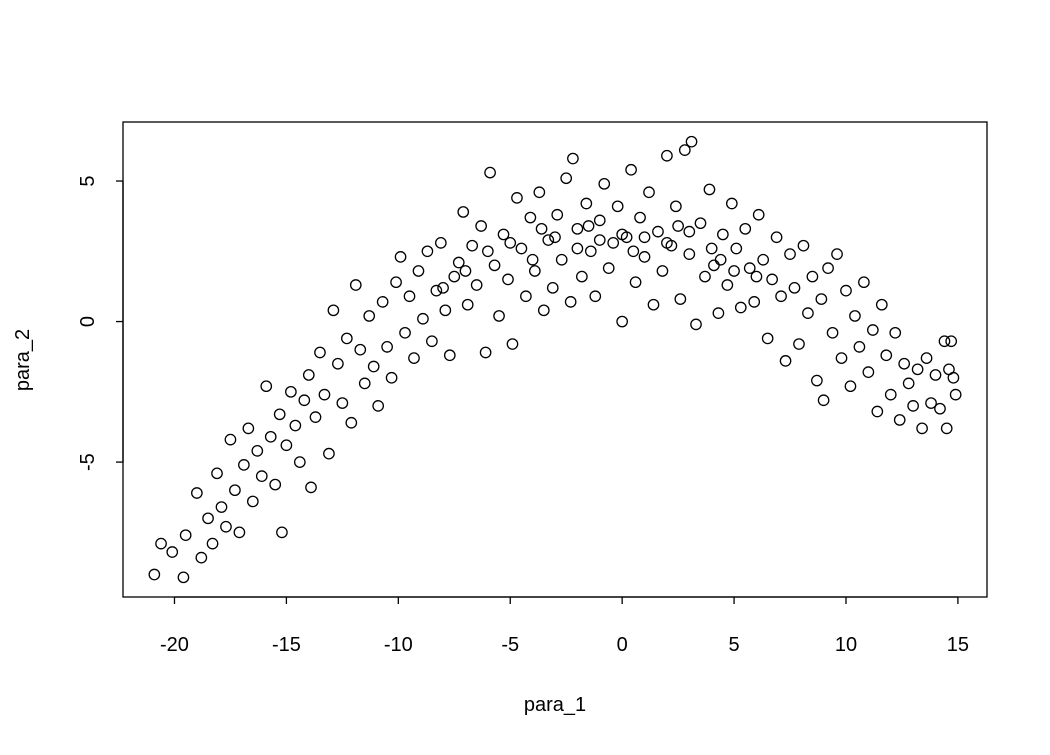  I want to click on x-axis-label: para_1, so click(555, 705).